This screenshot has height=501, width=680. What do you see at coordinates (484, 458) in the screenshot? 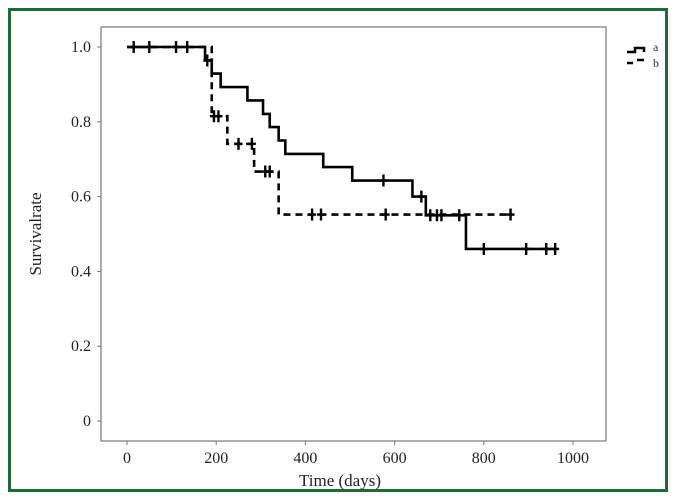
I see `x-tick-label: 800` at bounding box center [484, 458].